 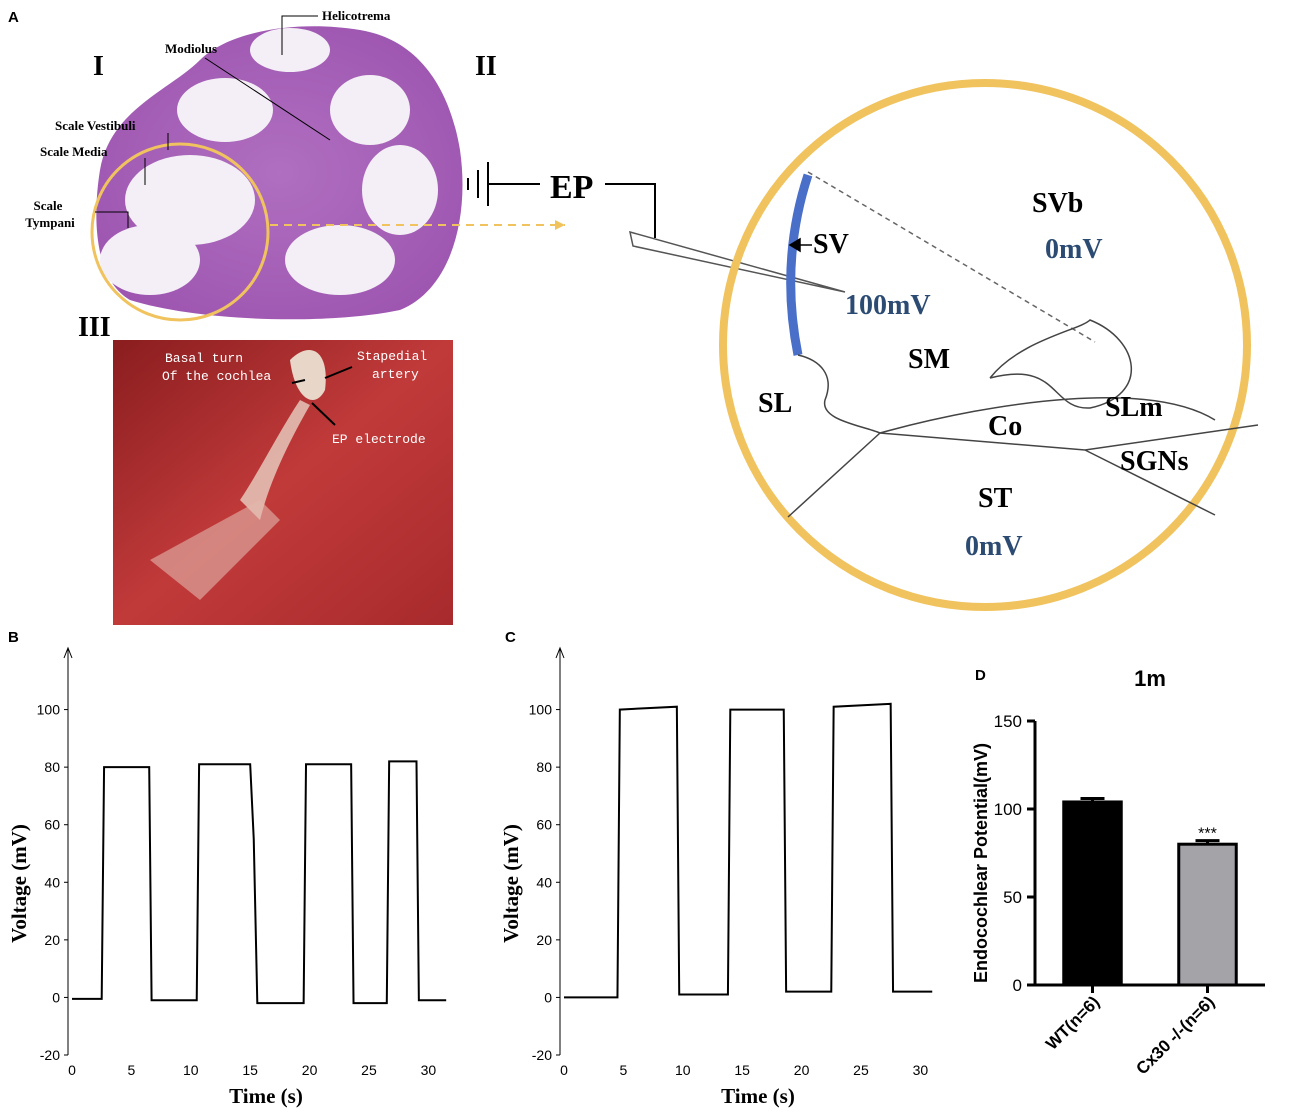 I want to click on photo-label: Basal turn, so click(x=204, y=358).